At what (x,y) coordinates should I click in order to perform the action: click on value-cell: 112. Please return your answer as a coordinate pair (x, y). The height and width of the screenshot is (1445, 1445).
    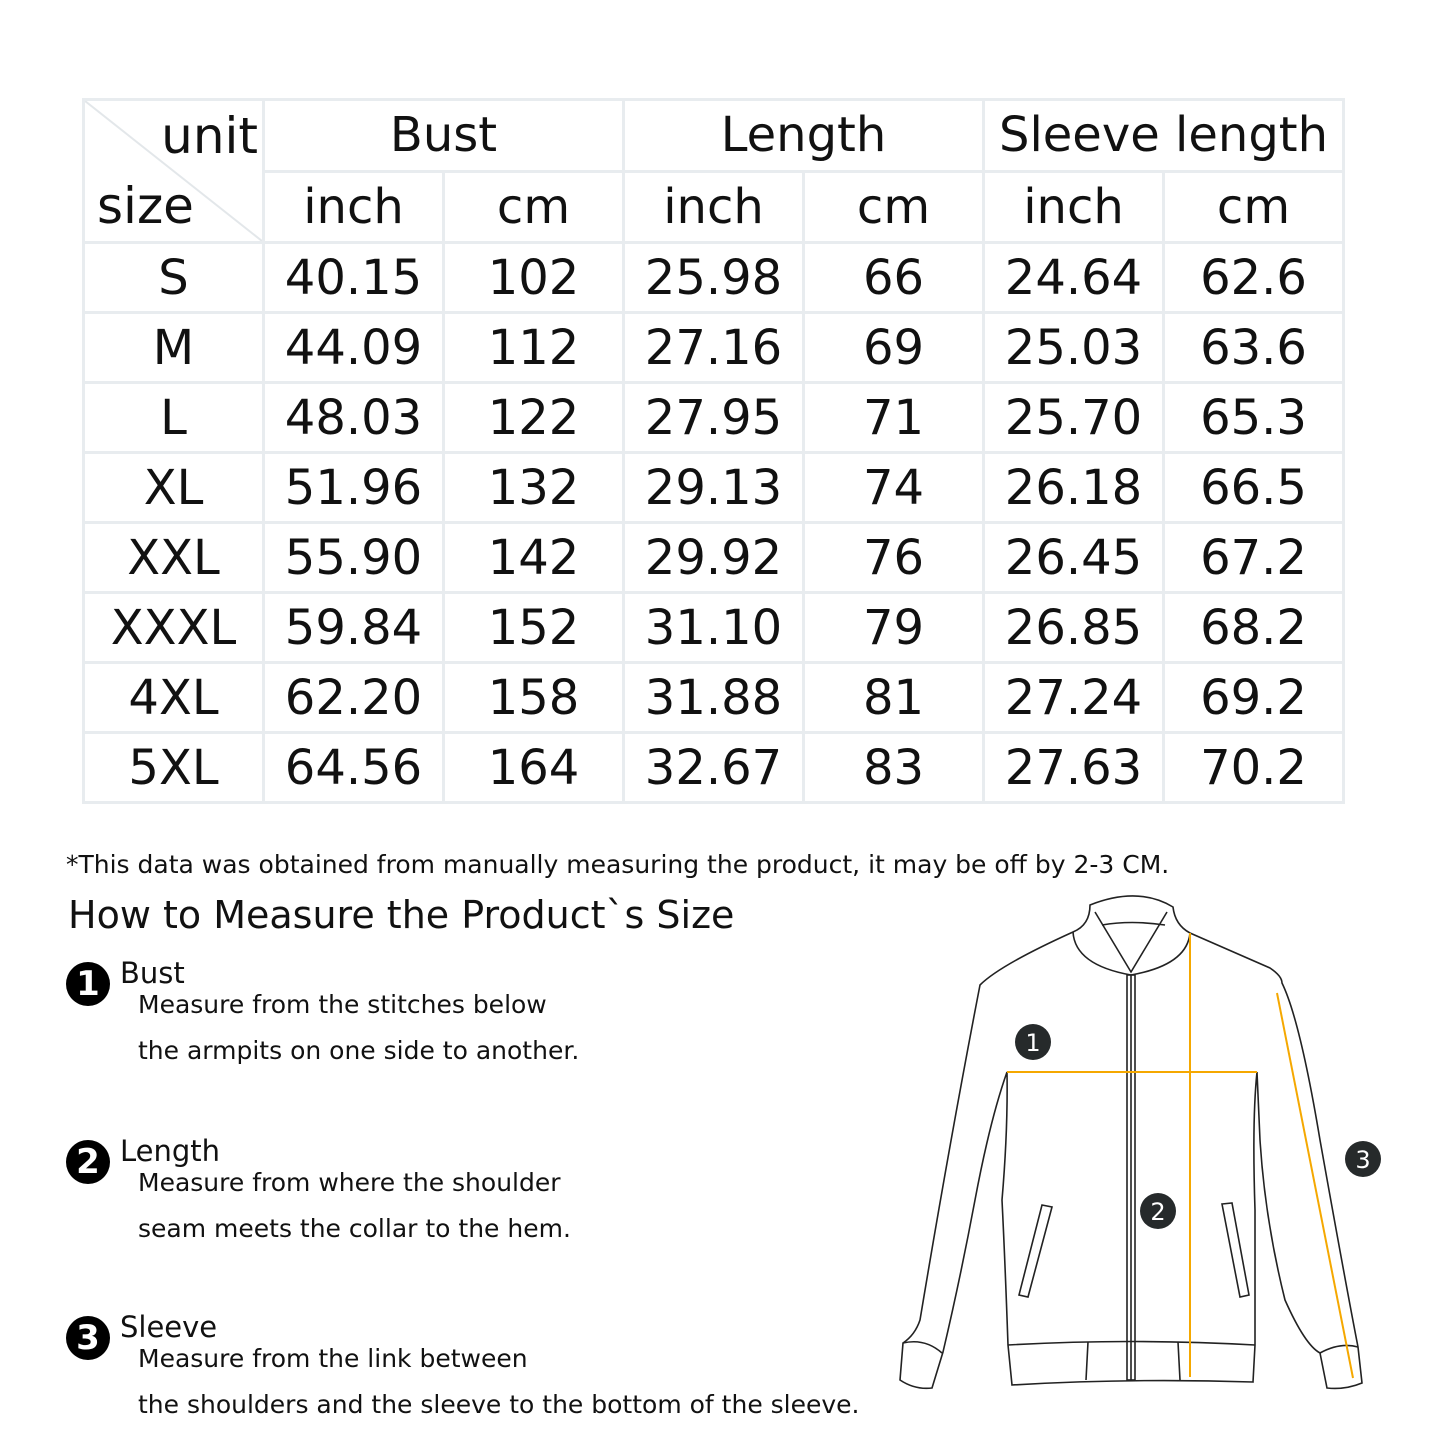
    Looking at the image, I should click on (533, 347).